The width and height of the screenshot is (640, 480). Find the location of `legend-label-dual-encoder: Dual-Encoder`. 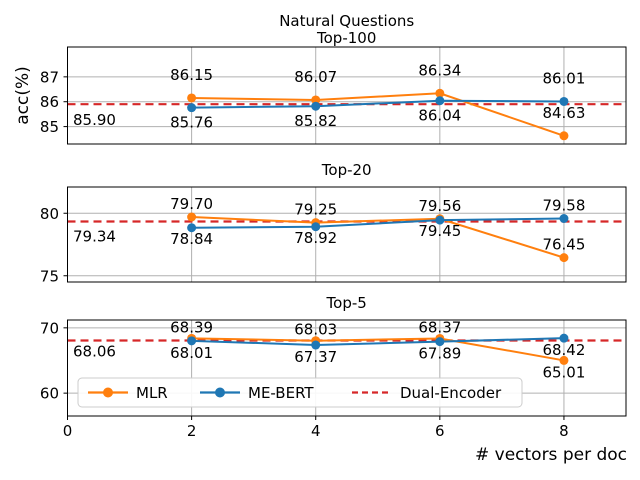

legend-label-dual-encoder: Dual-Encoder is located at coordinates (451, 393).